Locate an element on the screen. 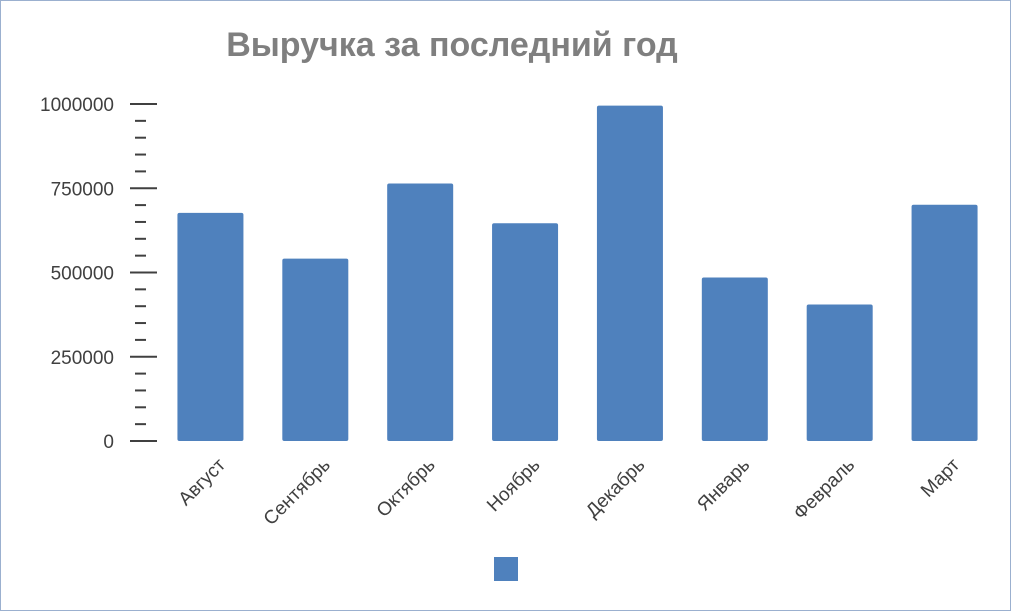 The width and height of the screenshot is (1011, 611). y-tick-label: 250000 is located at coordinates (82, 358).